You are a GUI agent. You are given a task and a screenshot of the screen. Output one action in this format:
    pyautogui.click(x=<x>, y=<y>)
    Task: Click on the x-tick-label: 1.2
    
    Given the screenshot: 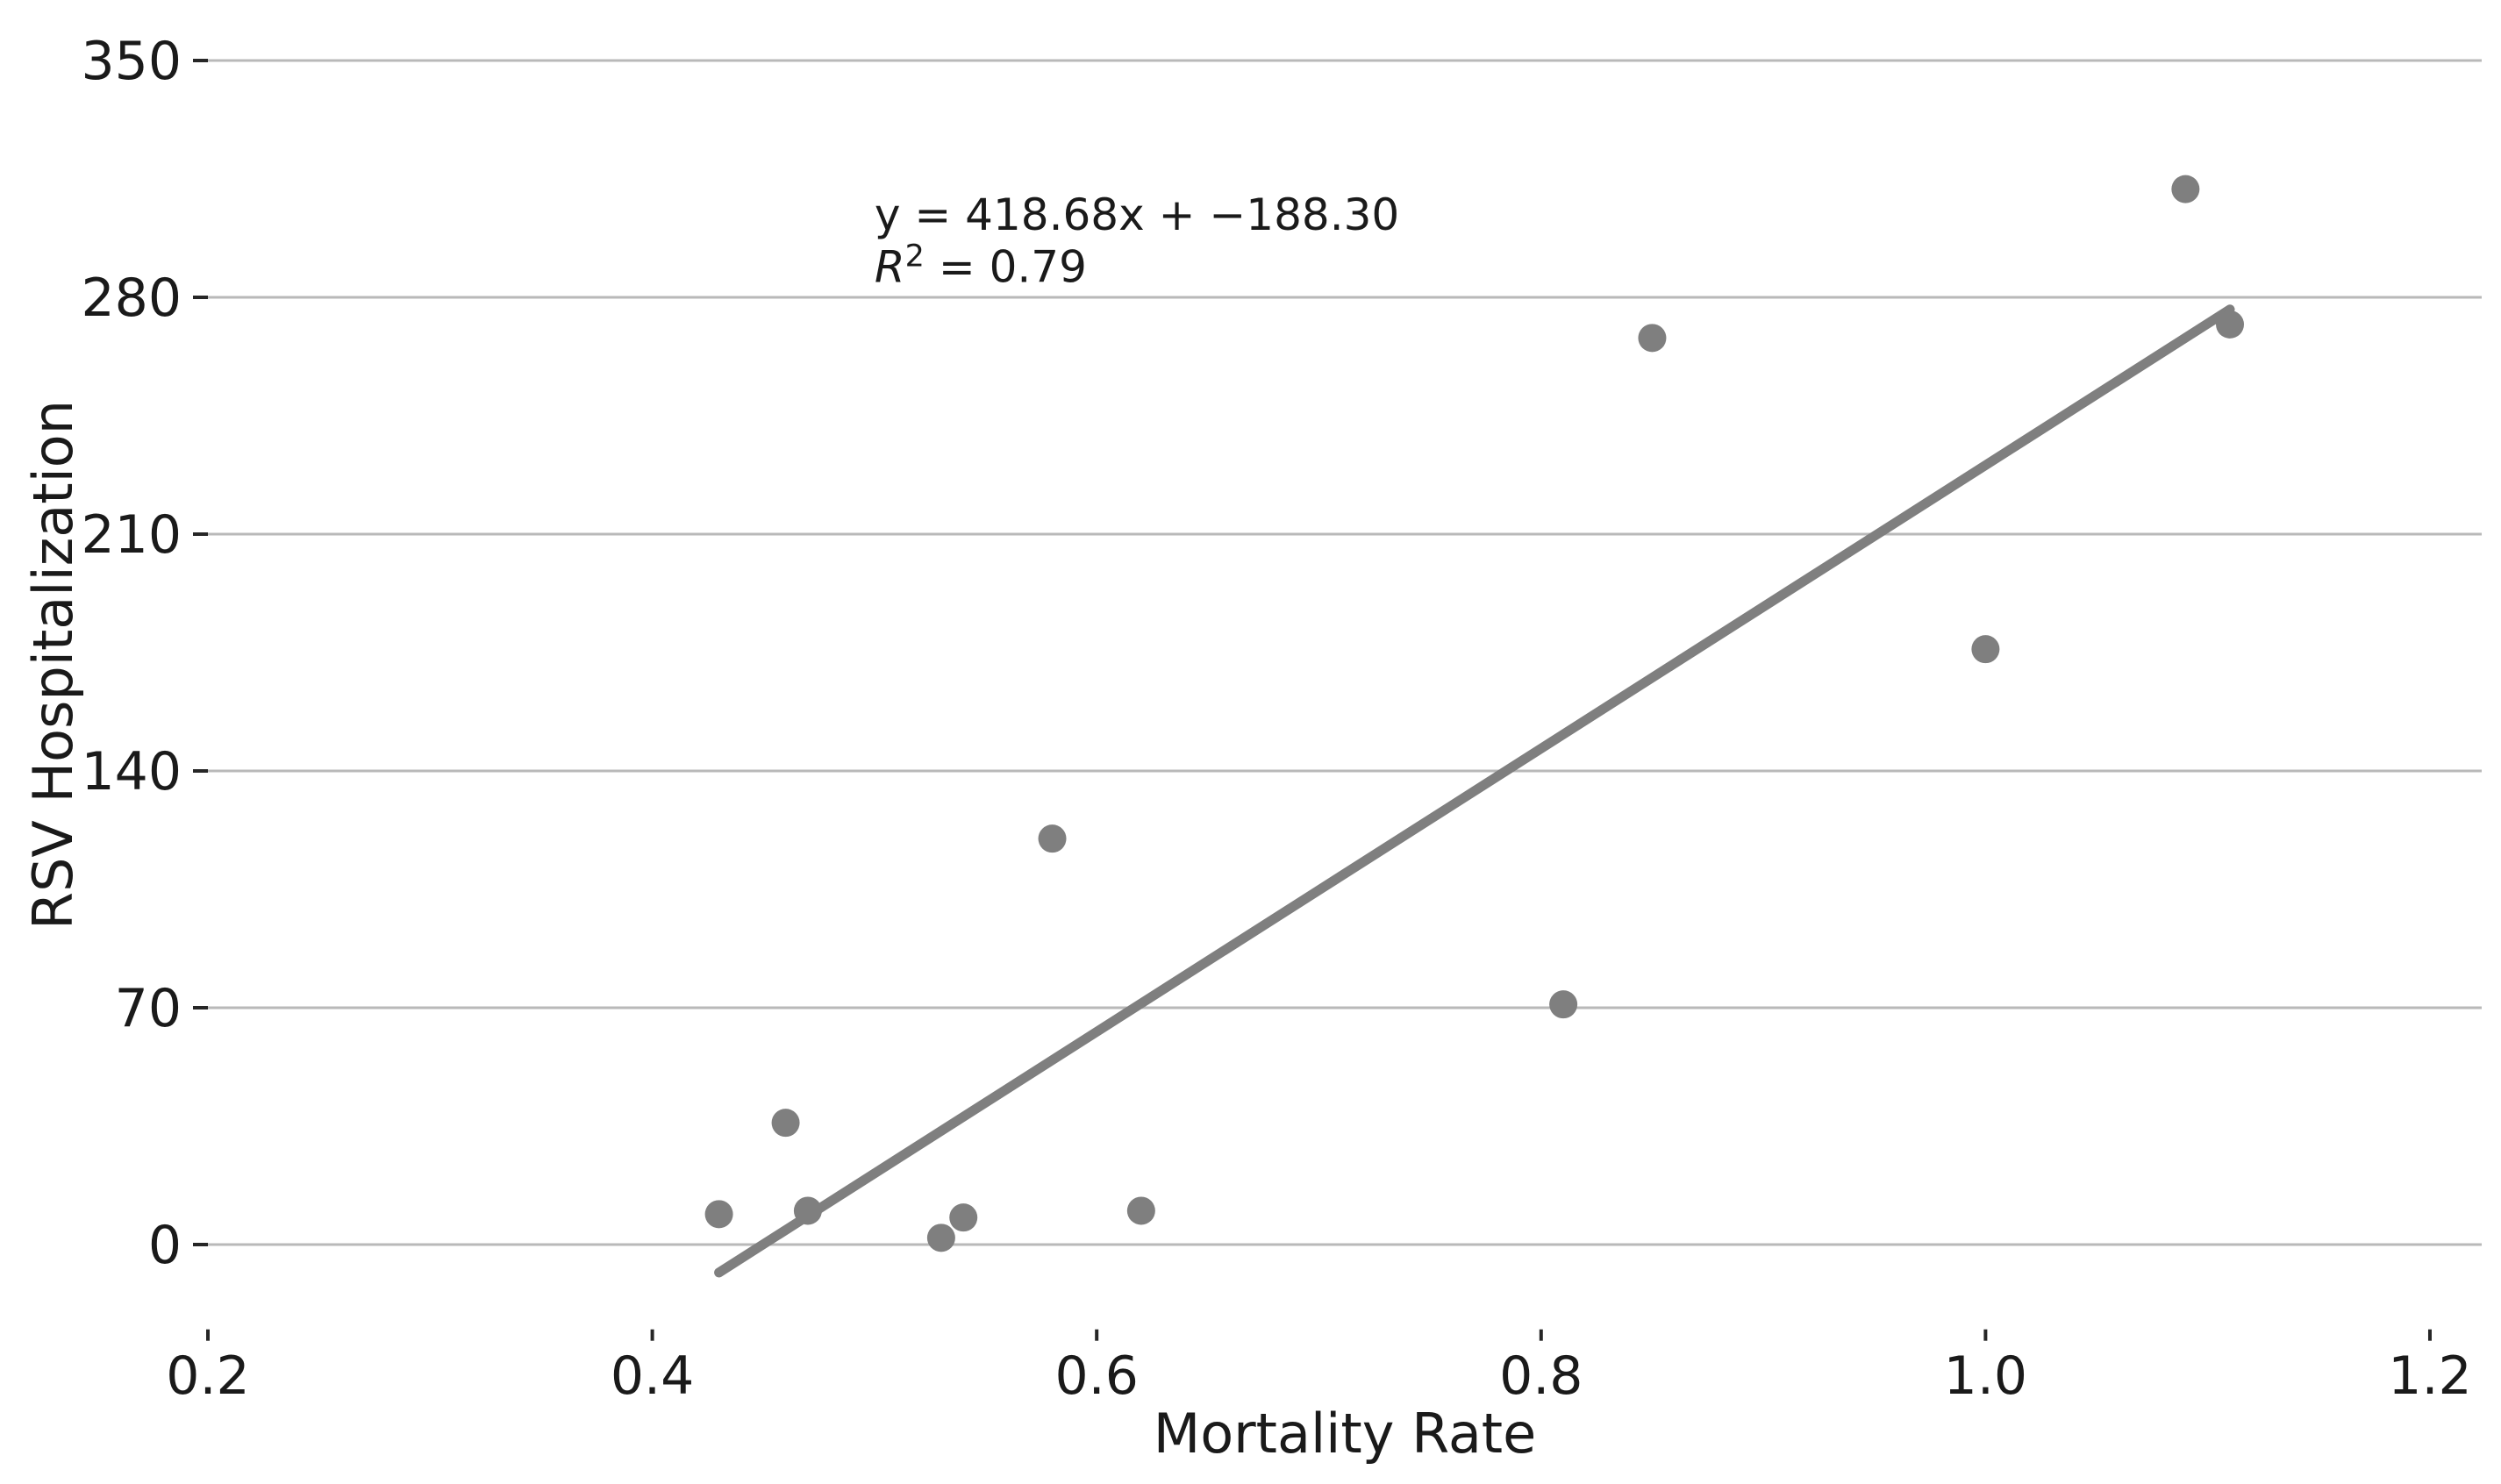 What is the action you would take?
    pyautogui.click(x=2429, y=1376)
    